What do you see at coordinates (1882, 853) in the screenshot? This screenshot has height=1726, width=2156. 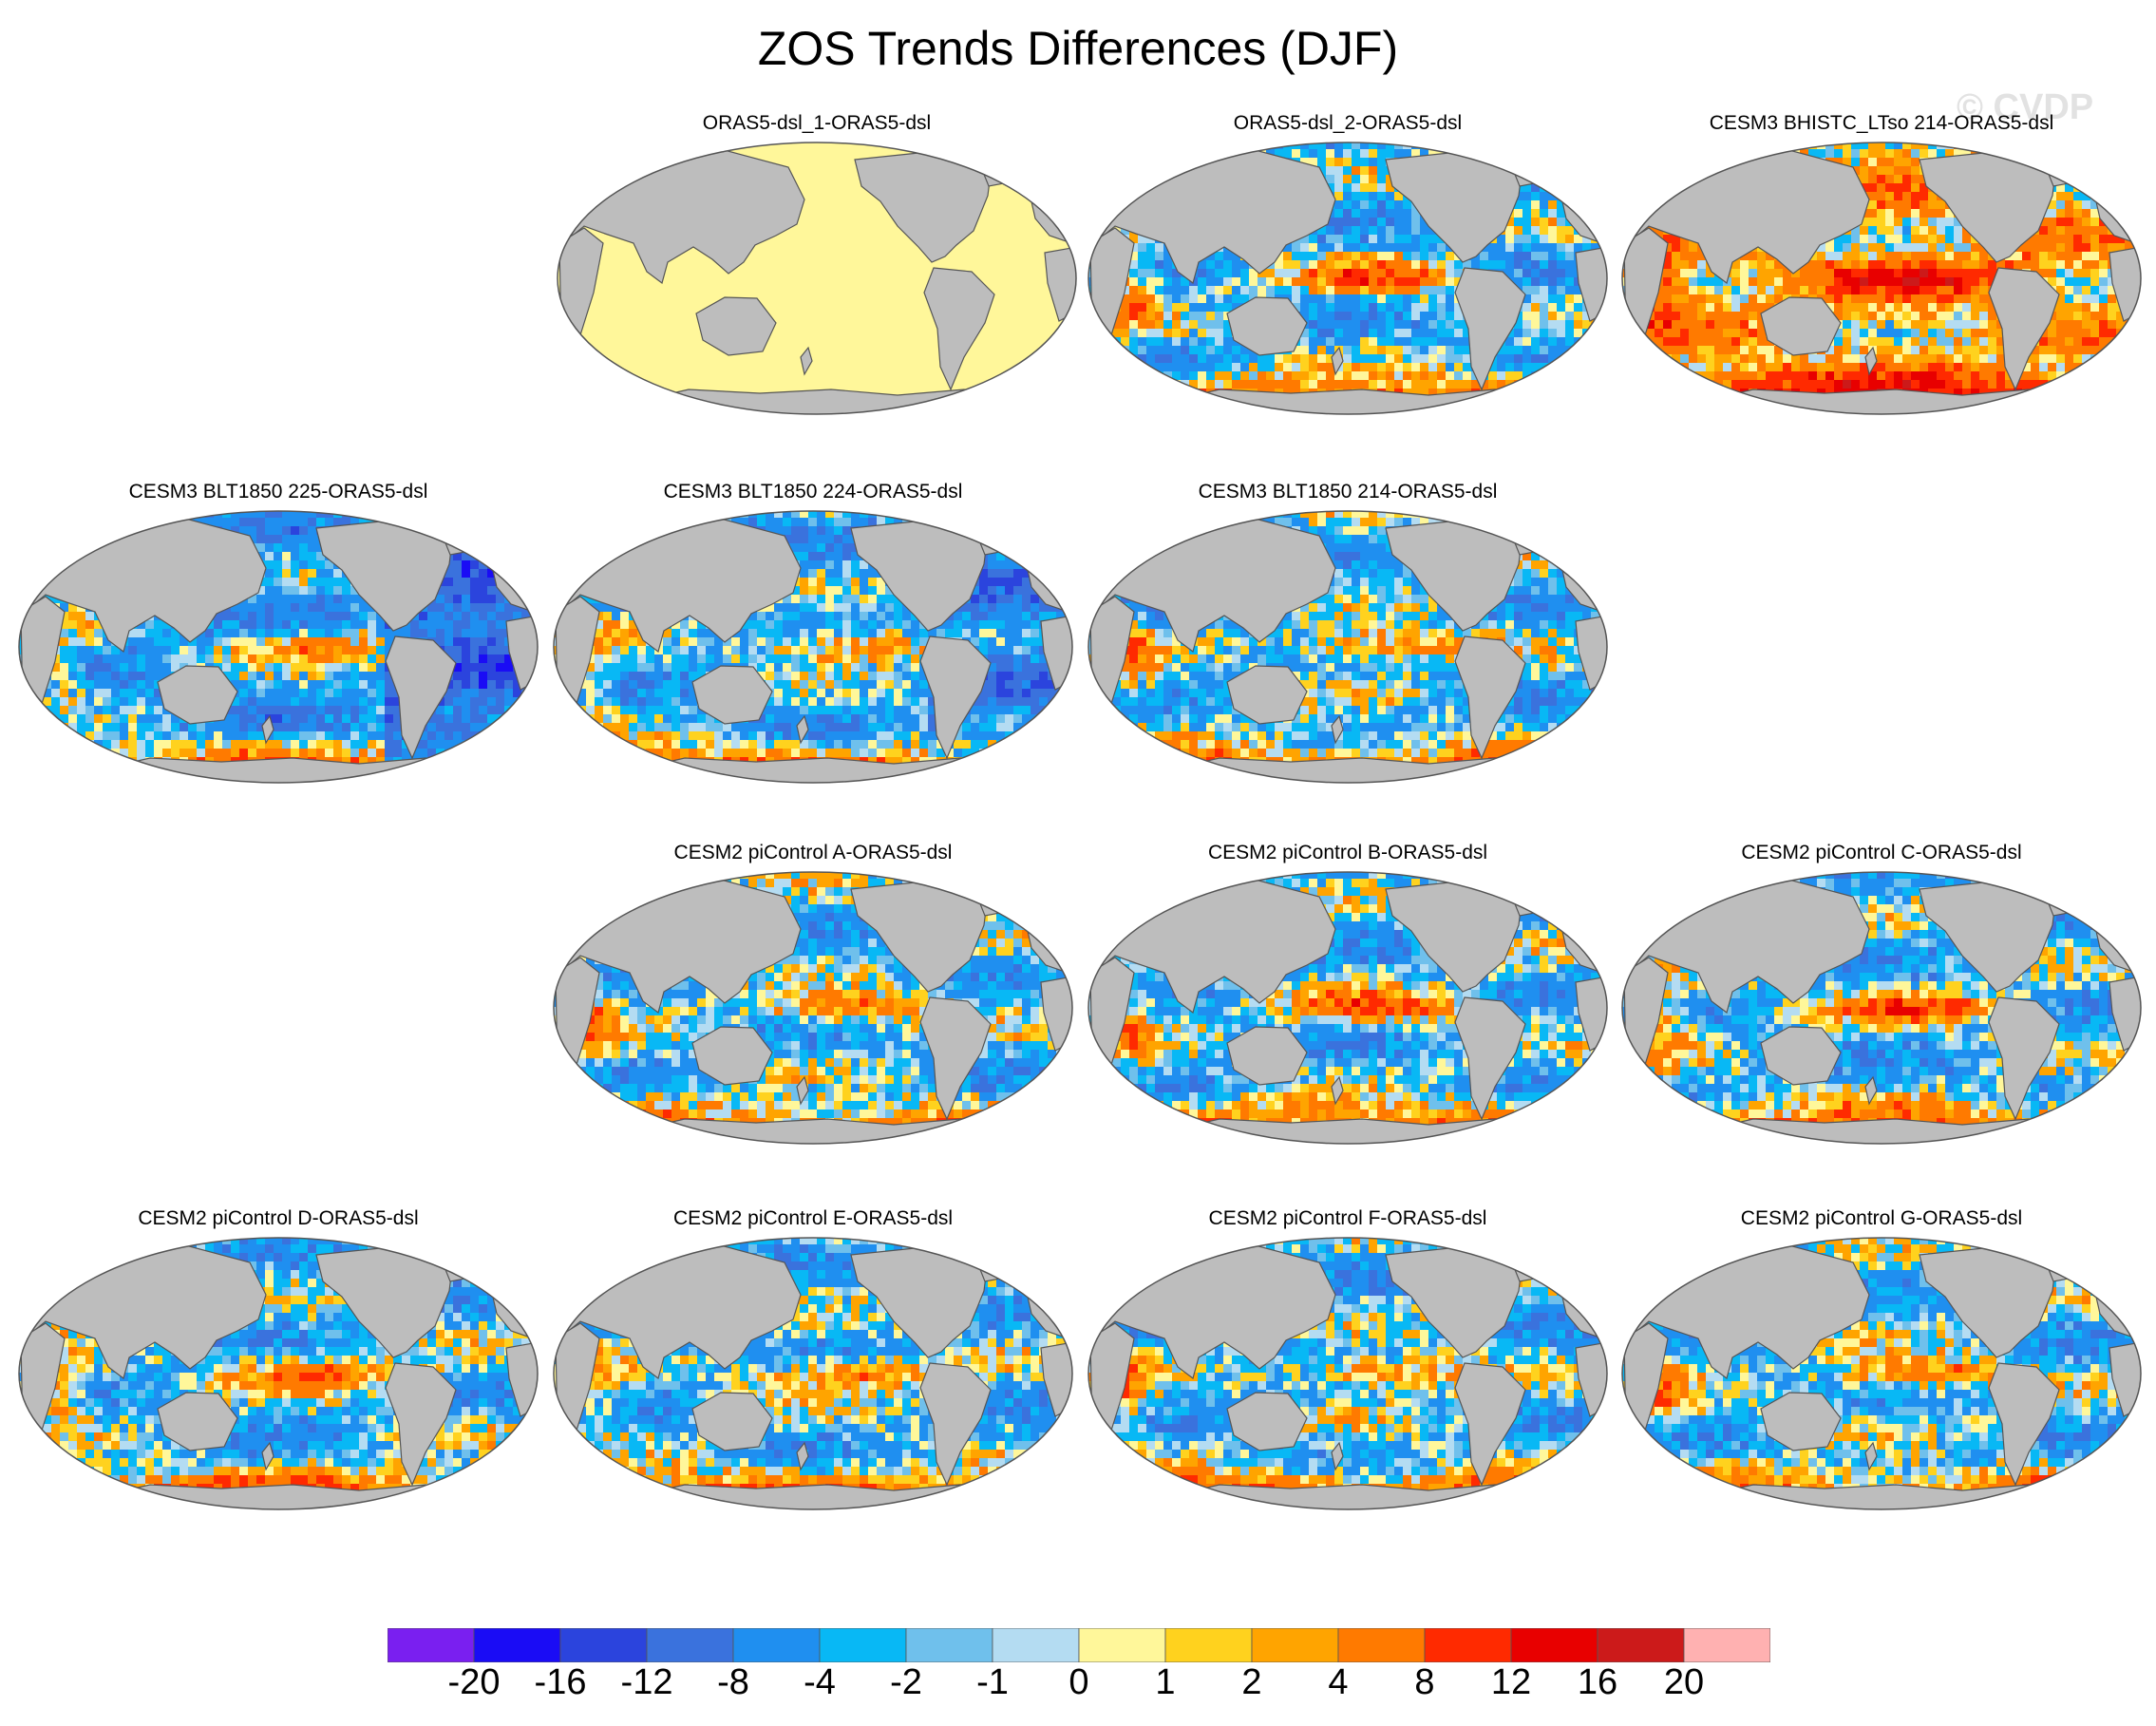 I see `panel-title: CESM2 piControl C-ORAS5-dsl` at bounding box center [1882, 853].